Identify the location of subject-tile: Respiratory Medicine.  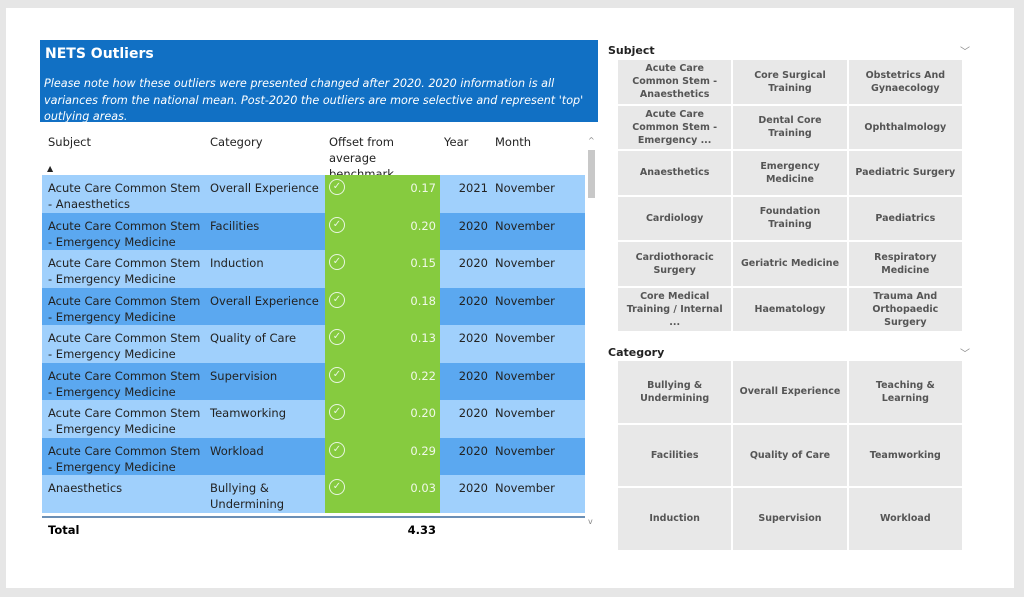
(905, 264).